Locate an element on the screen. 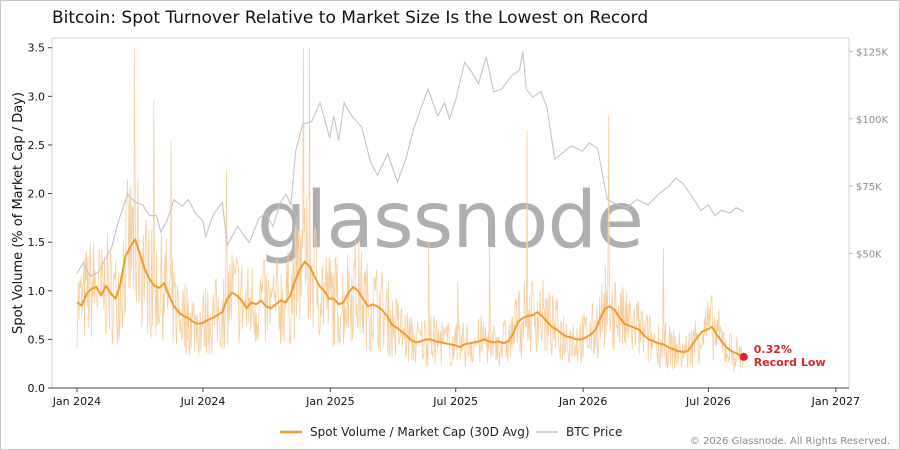 This screenshot has height=450, width=900. record-low-marker is located at coordinates (743, 356).